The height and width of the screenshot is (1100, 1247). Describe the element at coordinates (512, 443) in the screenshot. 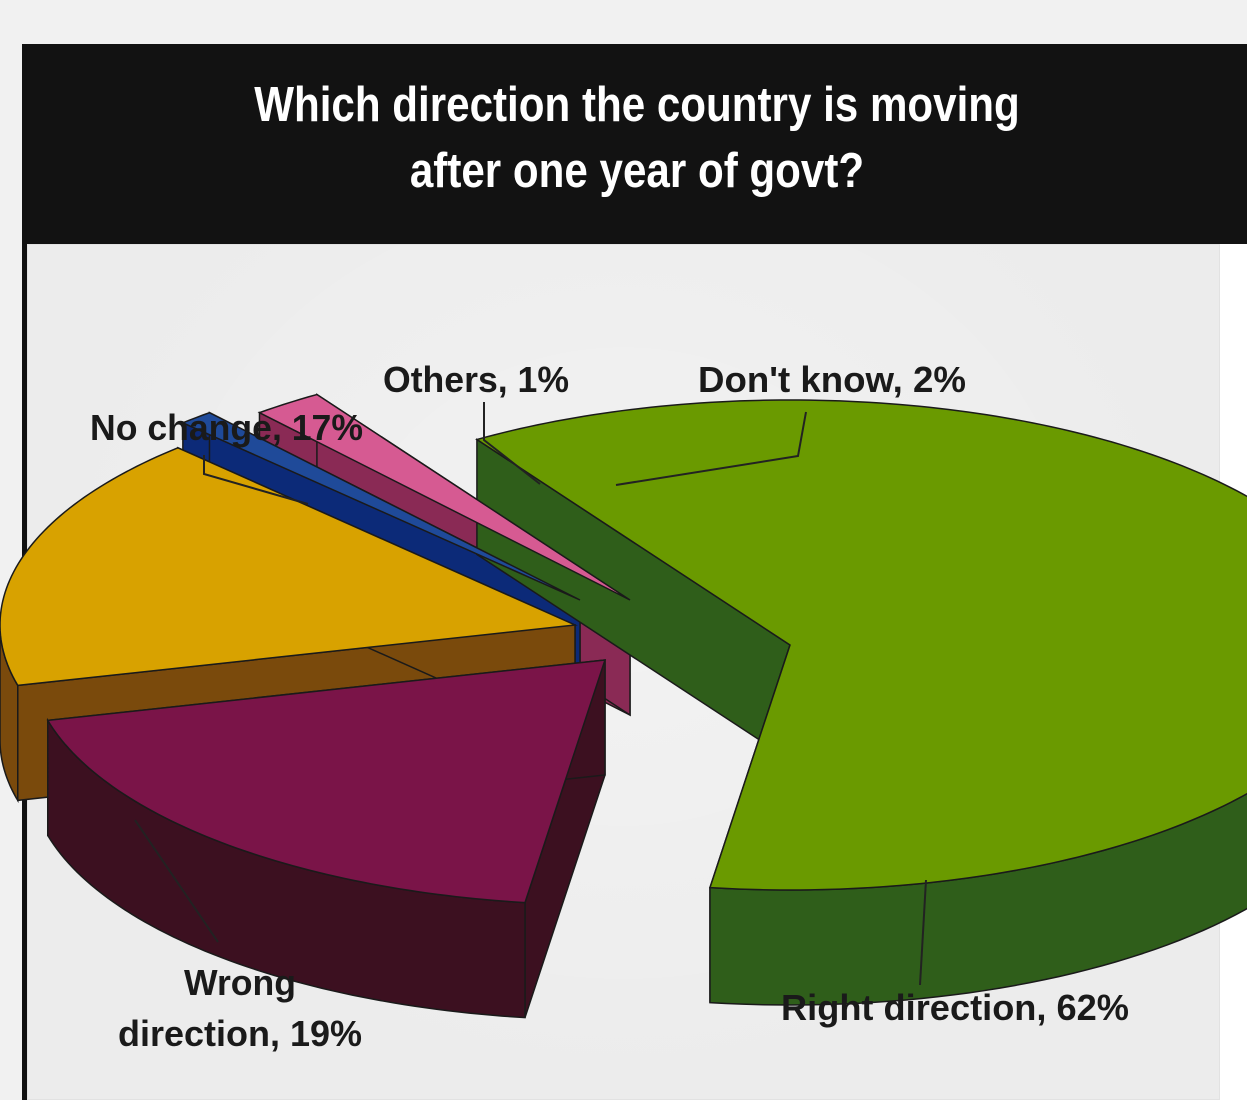

I see `leader-line-others` at that location.